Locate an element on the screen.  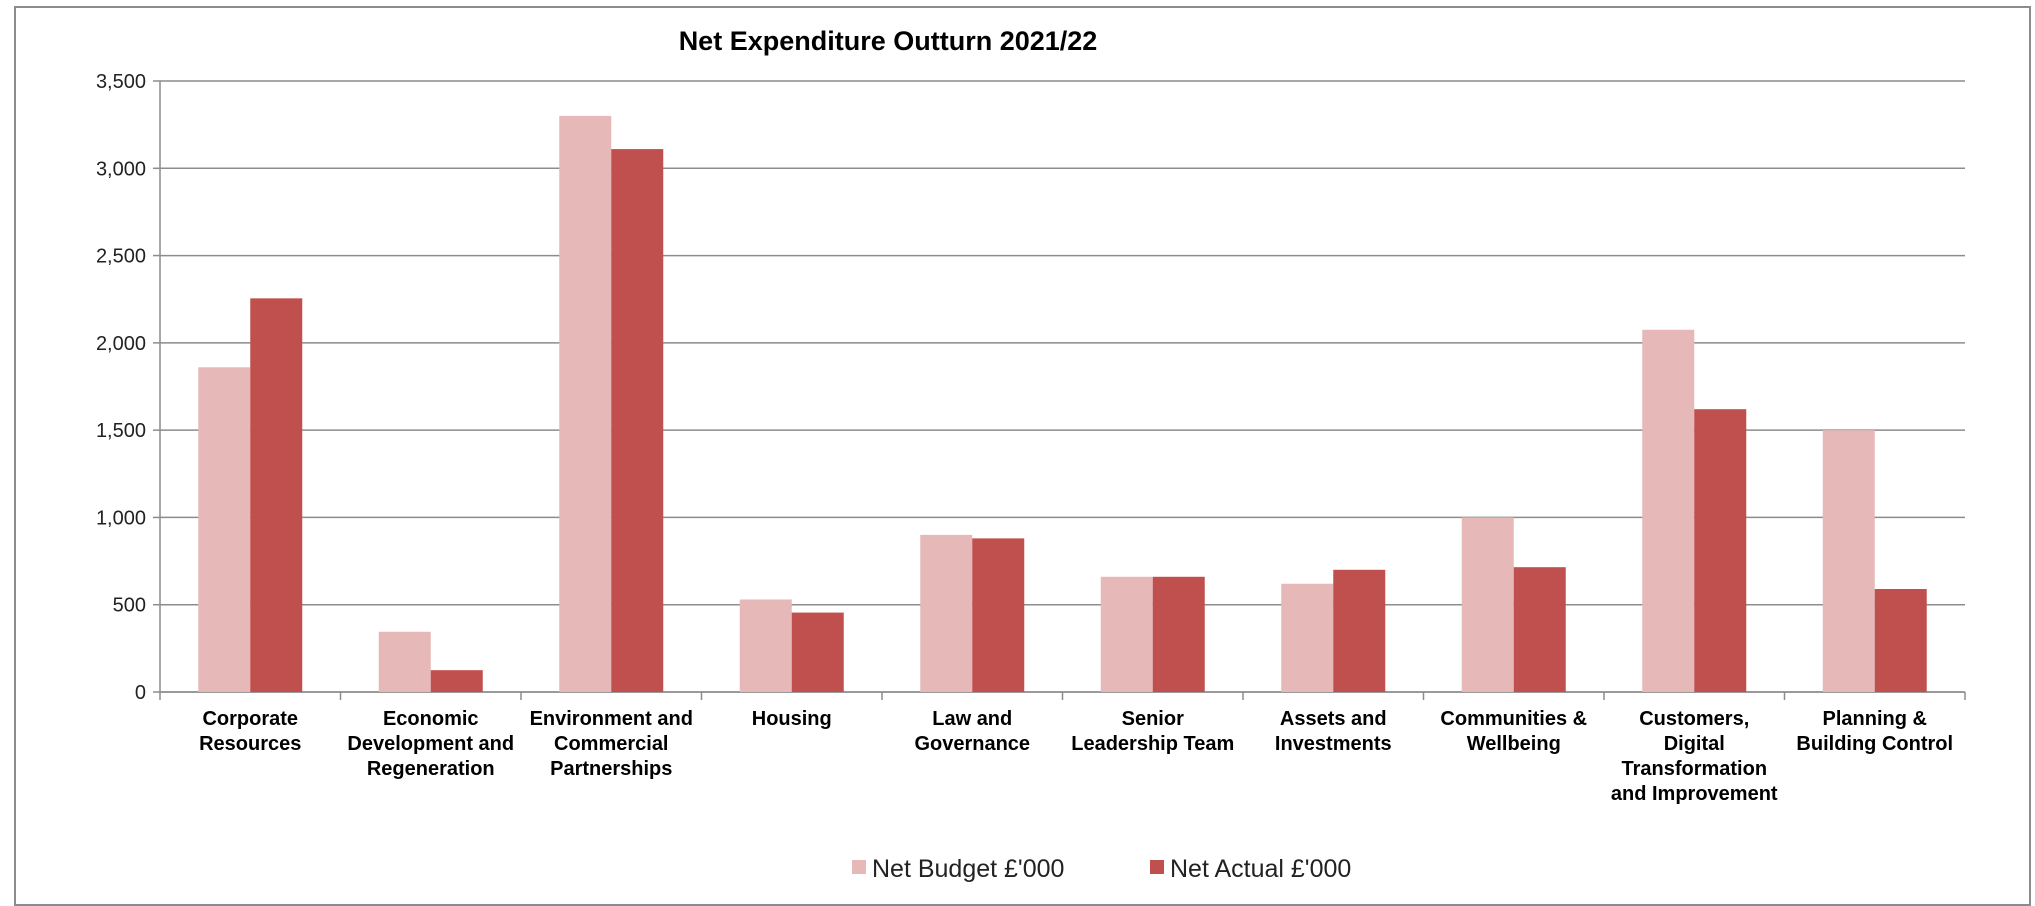
chart-title: Net Expenditure Outturn 2021/22 is located at coordinates (888, 41).